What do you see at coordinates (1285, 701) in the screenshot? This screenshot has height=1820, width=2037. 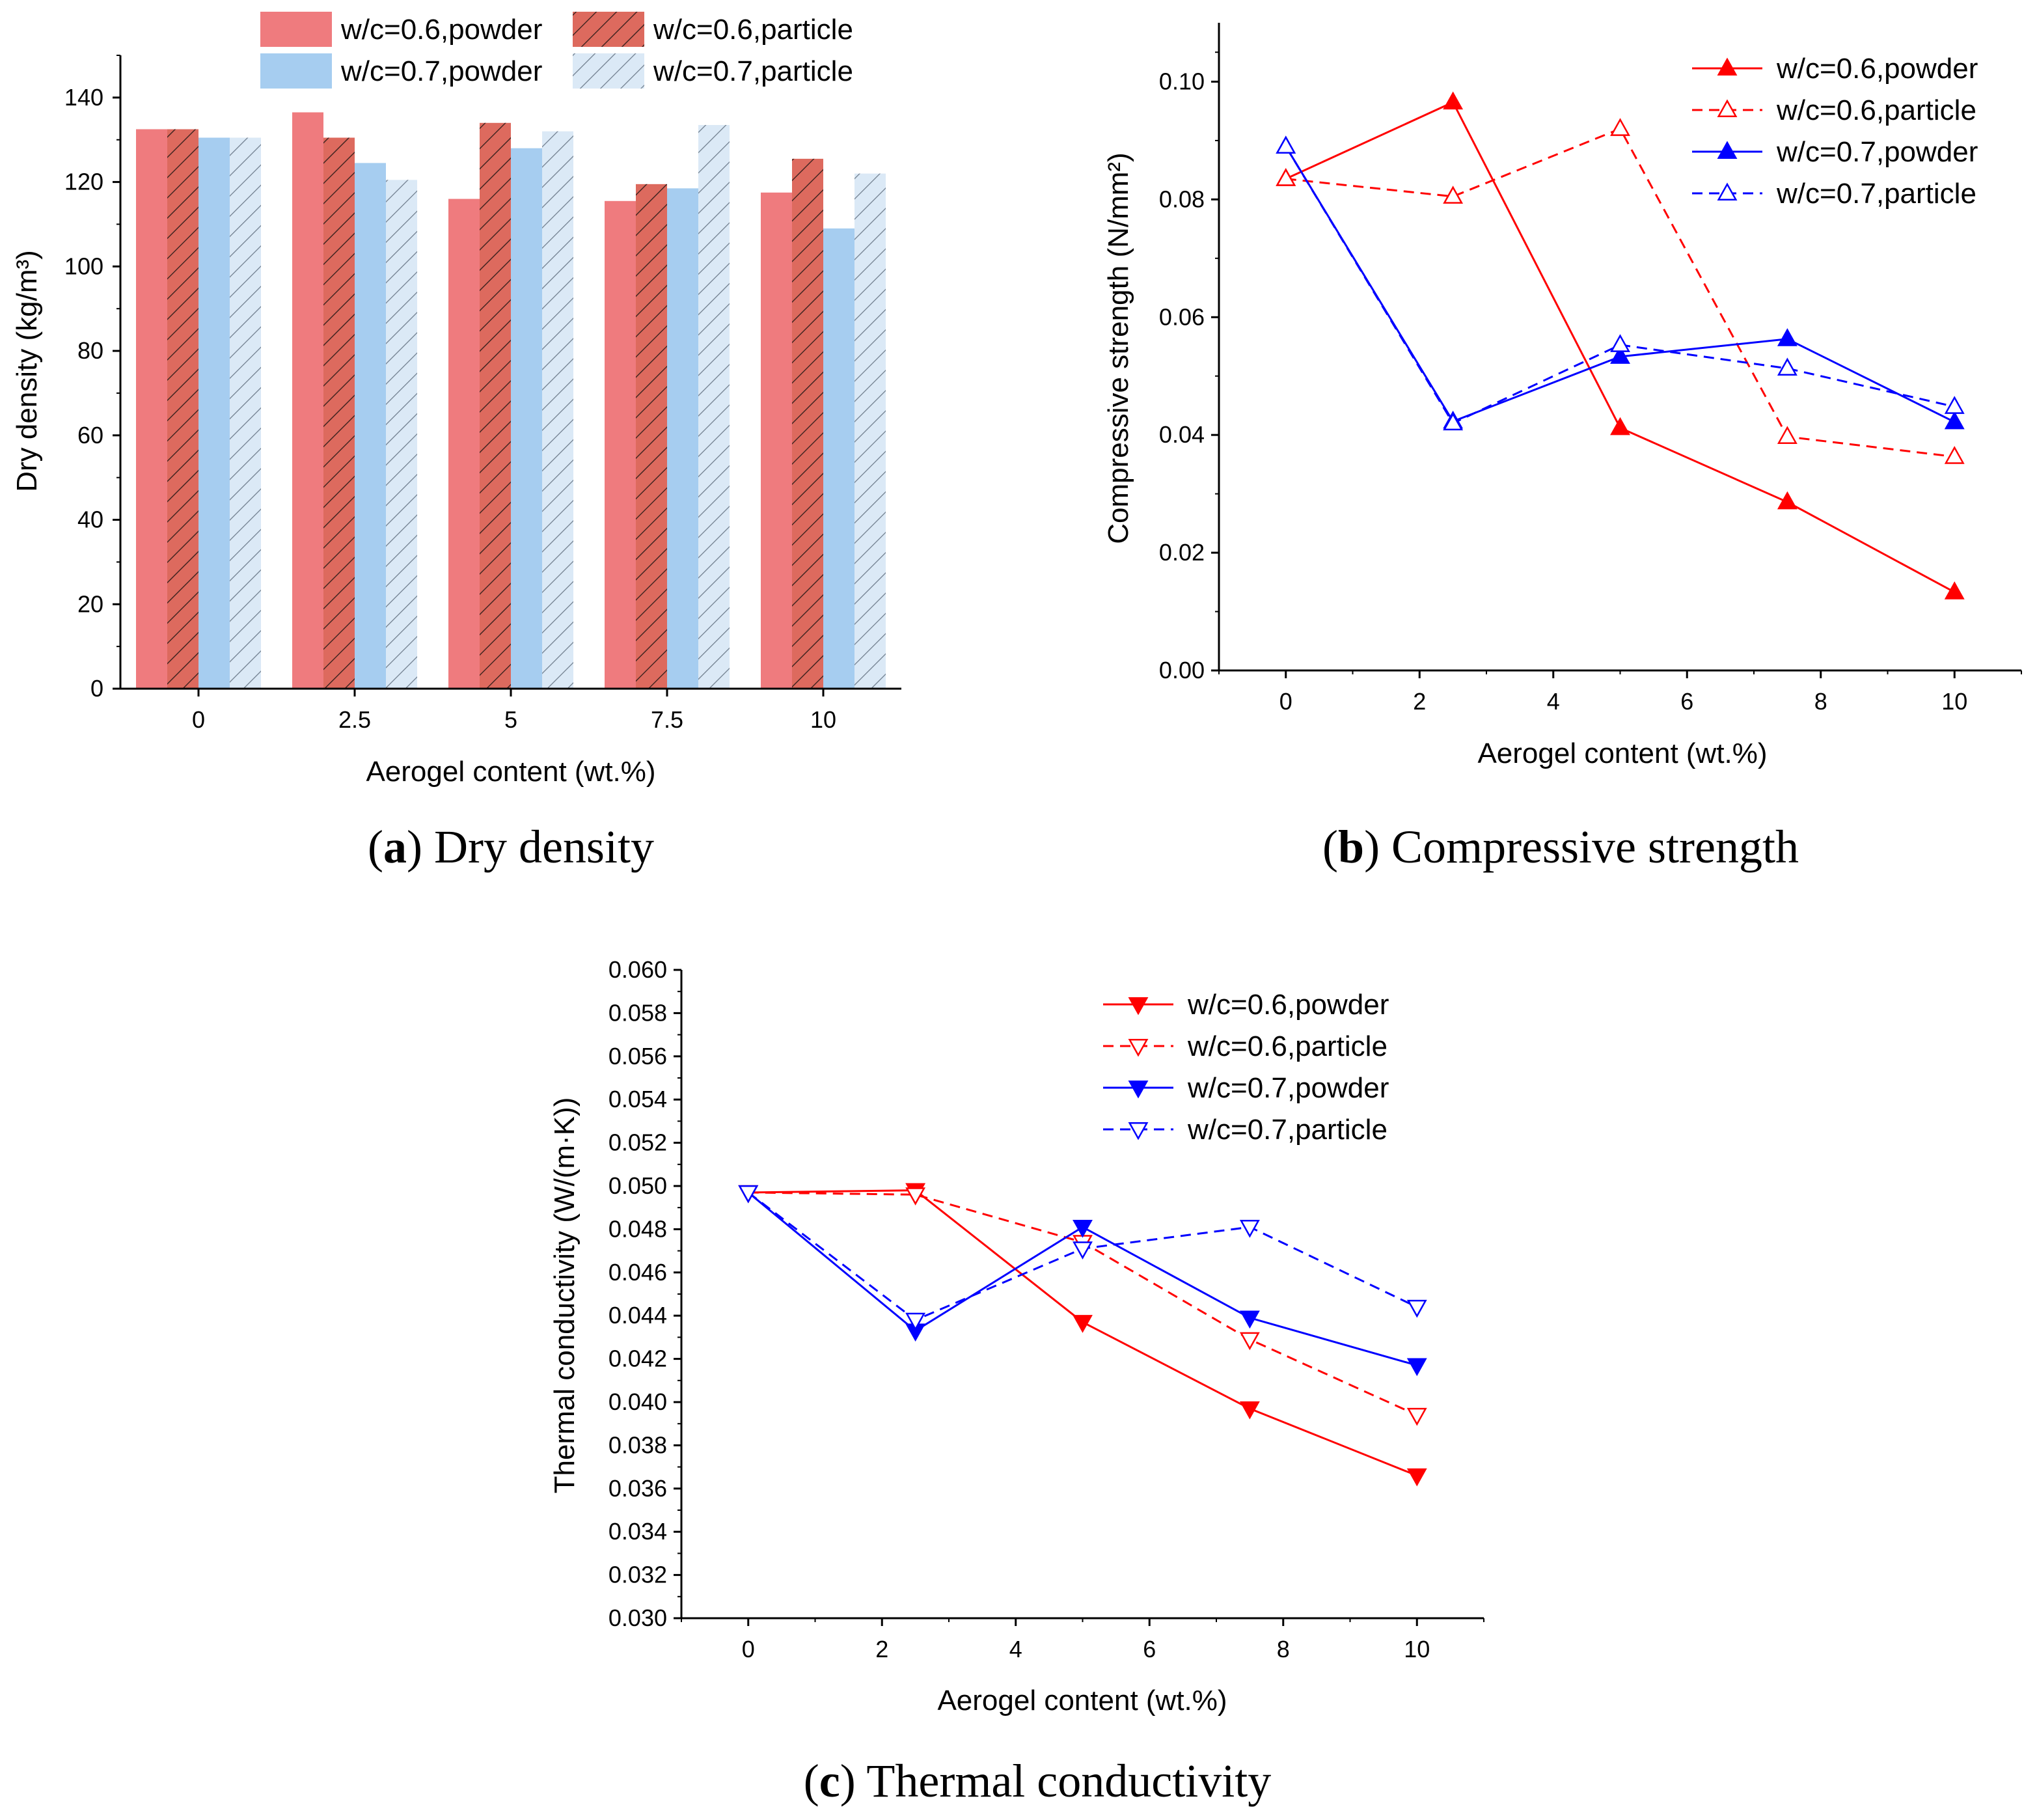 I see `compressive-strength-x-tick-label: 0` at bounding box center [1285, 701].